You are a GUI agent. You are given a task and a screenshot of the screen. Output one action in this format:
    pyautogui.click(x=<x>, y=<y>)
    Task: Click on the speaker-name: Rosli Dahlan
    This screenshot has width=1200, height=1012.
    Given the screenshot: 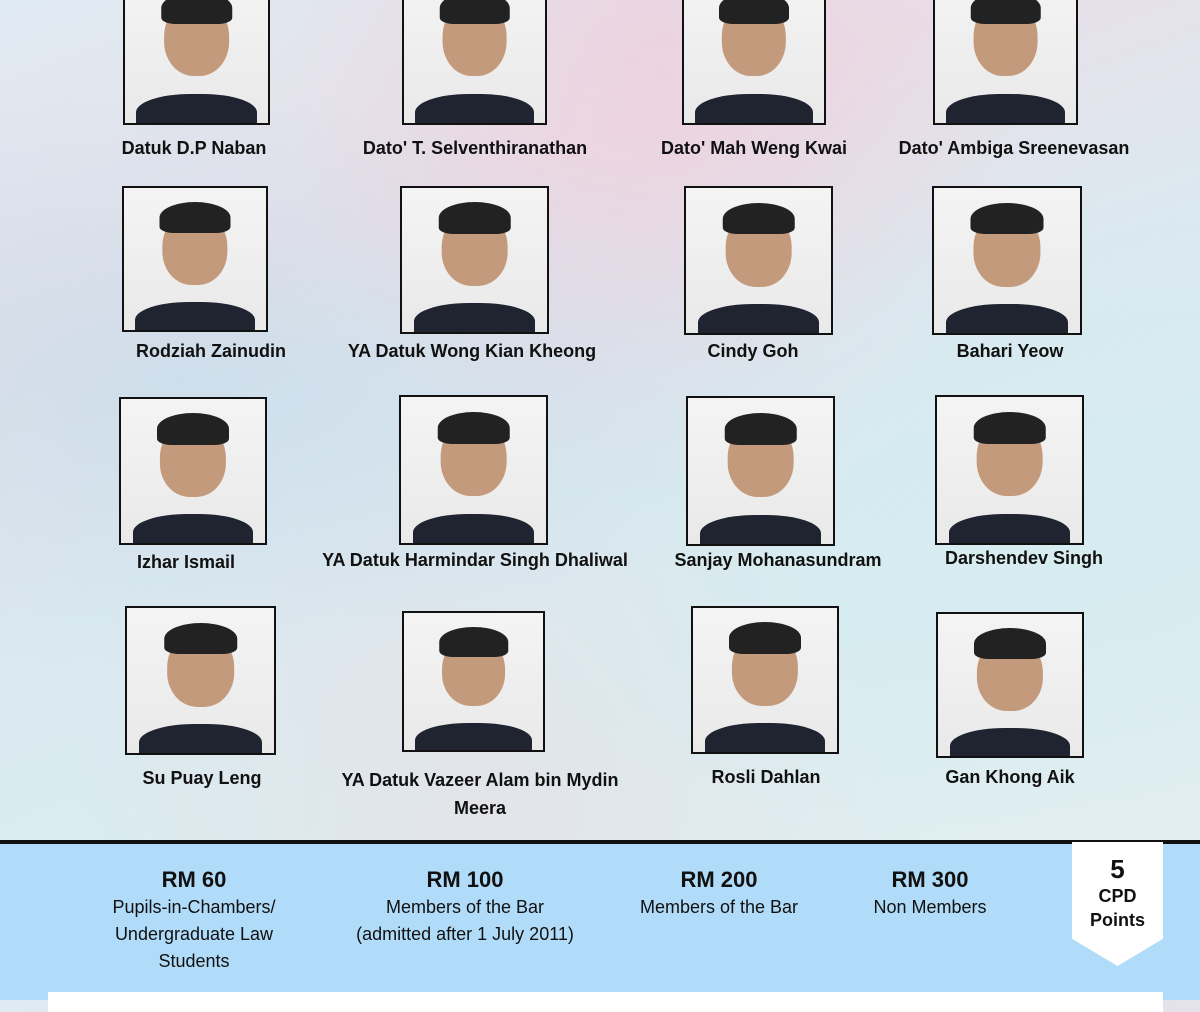 What is the action you would take?
    pyautogui.click(x=766, y=777)
    